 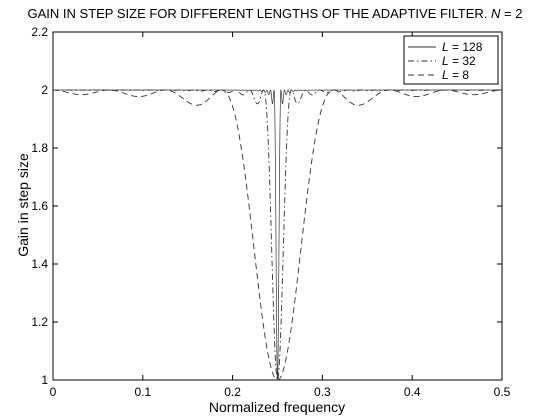 What do you see at coordinates (455, 75) in the screenshot?
I see `legend-label-L8: L = 8` at bounding box center [455, 75].